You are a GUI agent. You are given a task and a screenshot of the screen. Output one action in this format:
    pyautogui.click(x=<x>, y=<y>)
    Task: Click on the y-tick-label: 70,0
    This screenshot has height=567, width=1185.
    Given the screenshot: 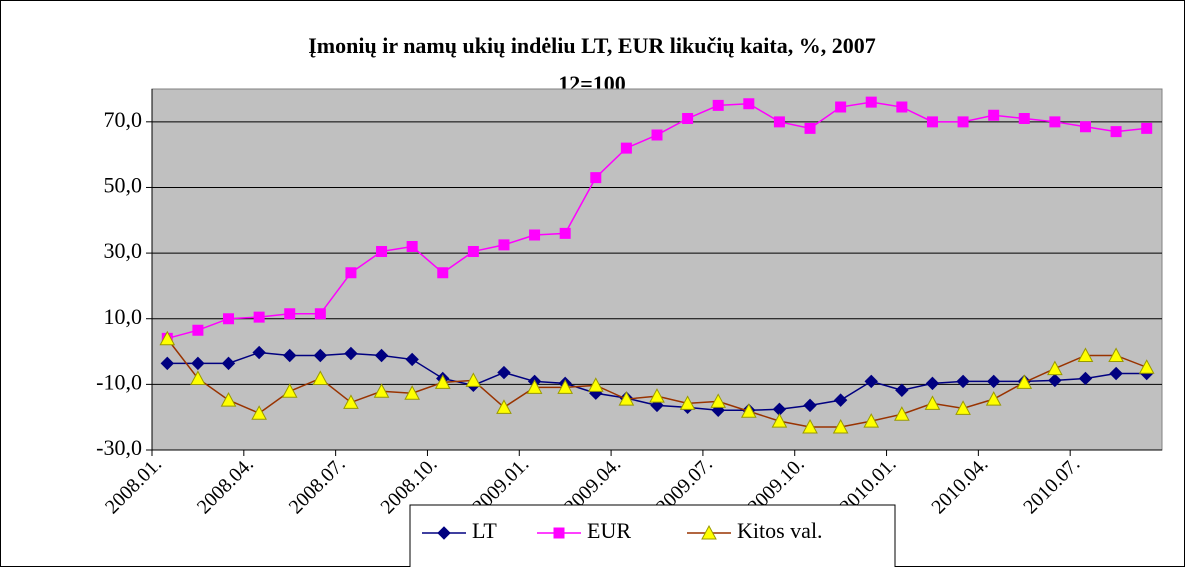 What is the action you would take?
    pyautogui.click(x=123, y=119)
    